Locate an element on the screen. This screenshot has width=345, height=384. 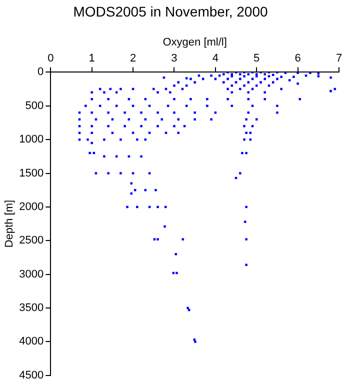
chart-title: MODS2005 in November, 2000 is located at coordinates (170, 11).